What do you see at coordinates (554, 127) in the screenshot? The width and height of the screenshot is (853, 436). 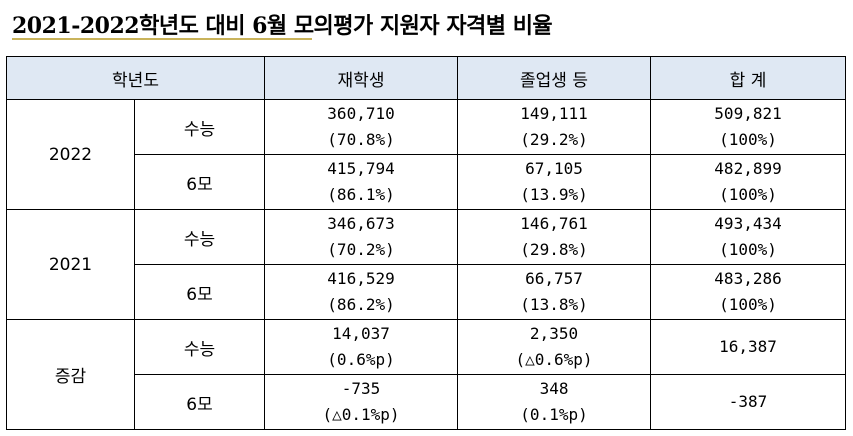 I see `grad-cell: 149,111 (29.2%)` at bounding box center [554, 127].